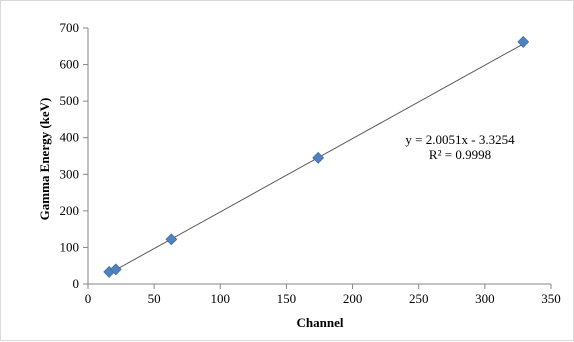 The height and width of the screenshot is (342, 574). What do you see at coordinates (353, 298) in the screenshot?
I see `x-tick-label: 200` at bounding box center [353, 298].